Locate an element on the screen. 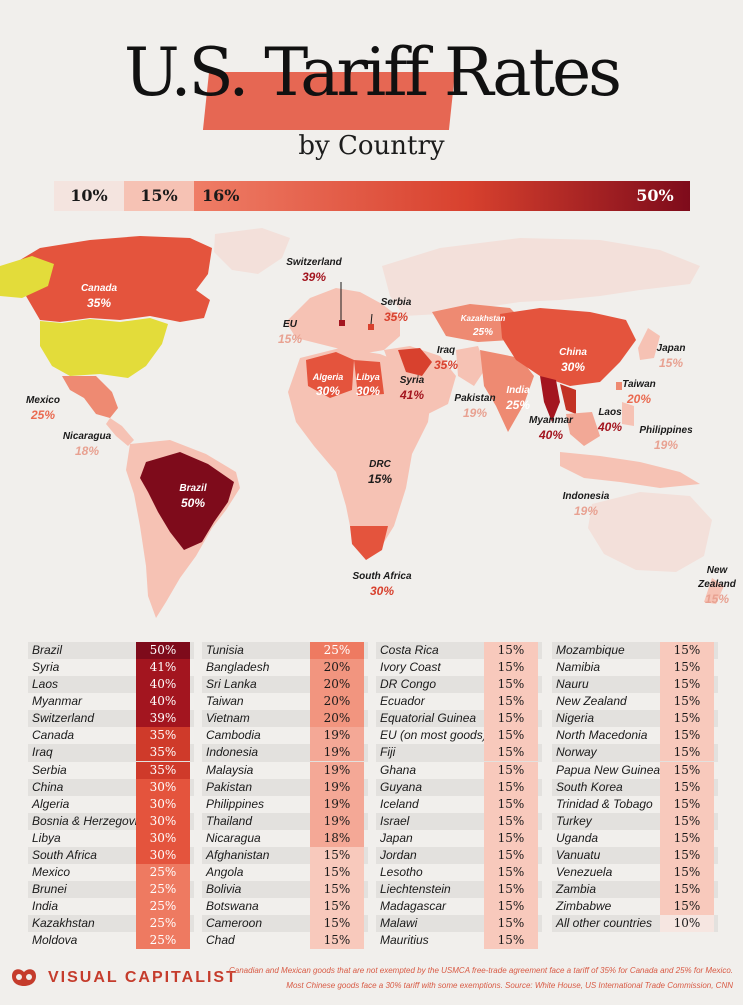 The height and width of the screenshot is (1005, 743). table-row: EU (on most goods) 15% is located at coordinates (459, 736).